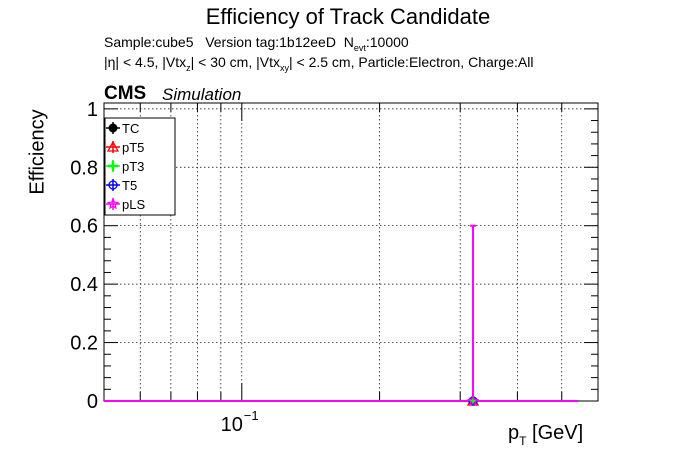  I want to click on legend-label-pt3: pT3, so click(133, 166).